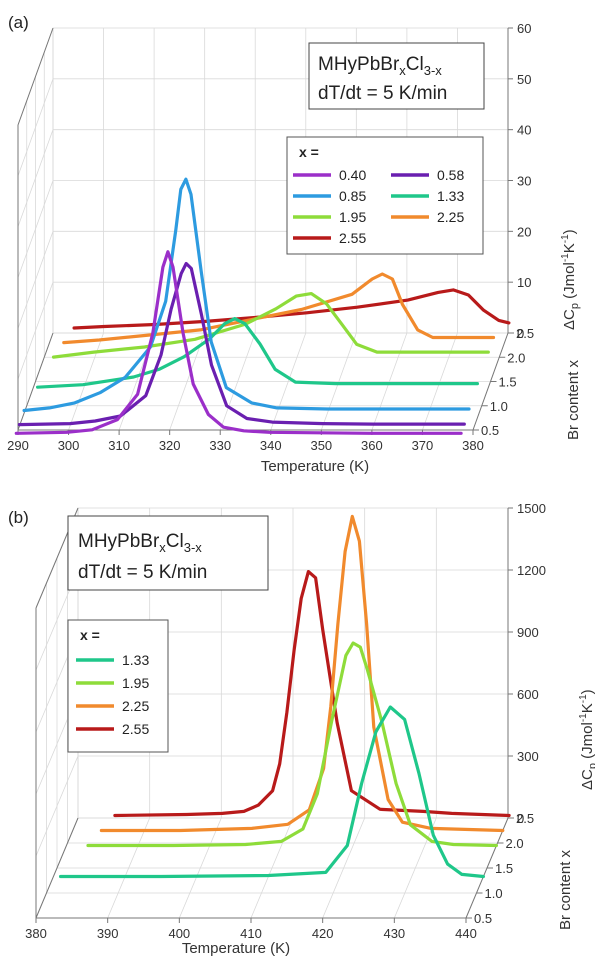 The width and height of the screenshot is (595, 961). I want to click on legend-label: 0.58, so click(450, 175).